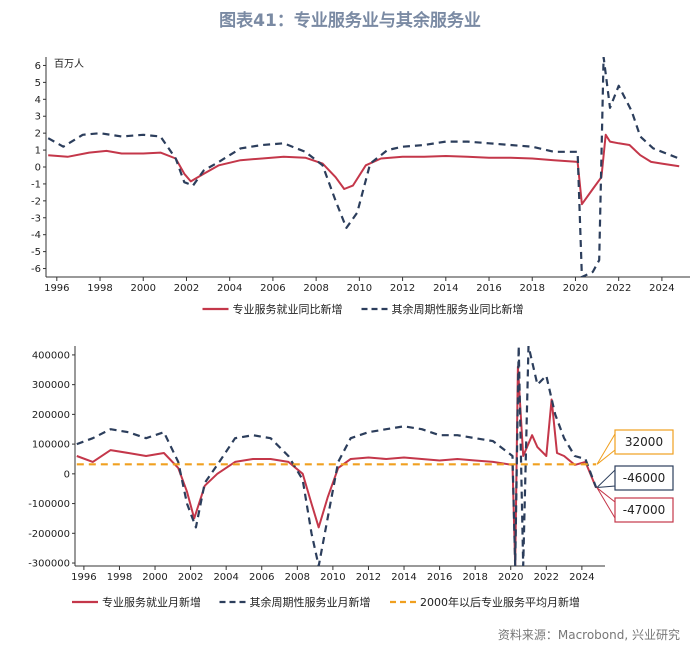  What do you see at coordinates (38, 134) in the screenshot?
I see `y-tick-label: 2` at bounding box center [38, 134].